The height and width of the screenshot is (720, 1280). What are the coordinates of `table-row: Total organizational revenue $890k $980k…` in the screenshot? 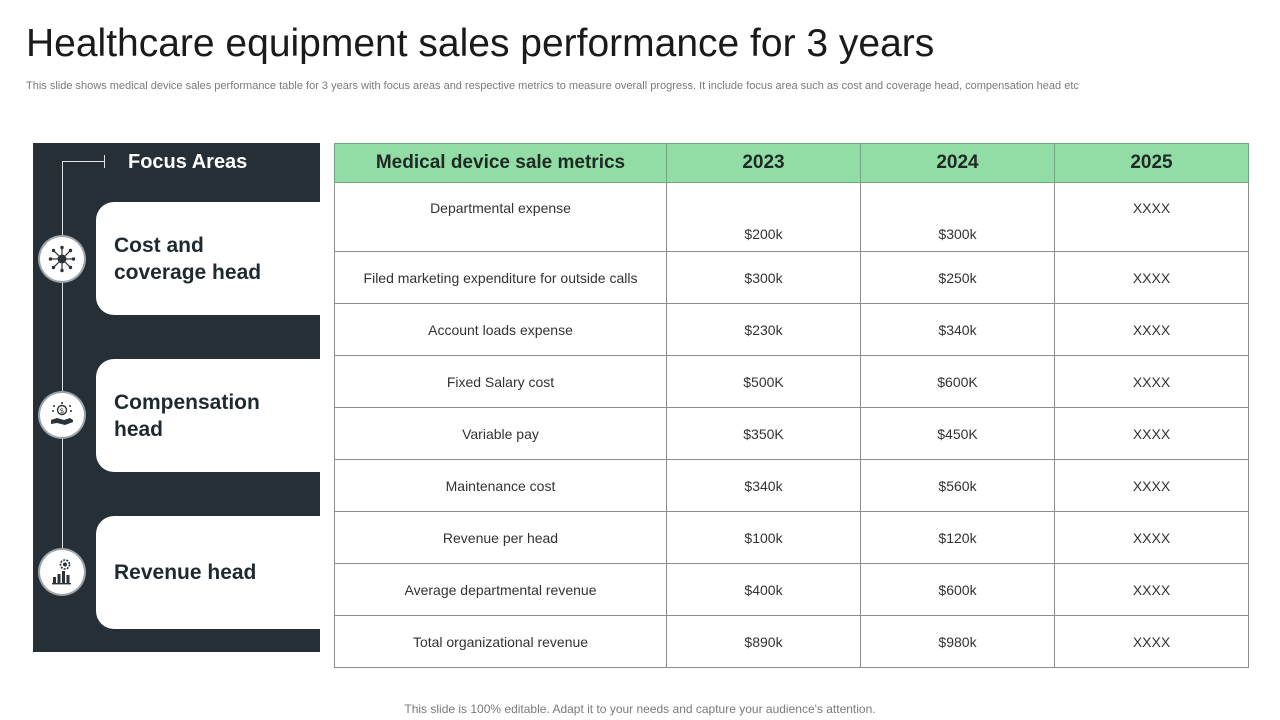 It's located at (791, 641).